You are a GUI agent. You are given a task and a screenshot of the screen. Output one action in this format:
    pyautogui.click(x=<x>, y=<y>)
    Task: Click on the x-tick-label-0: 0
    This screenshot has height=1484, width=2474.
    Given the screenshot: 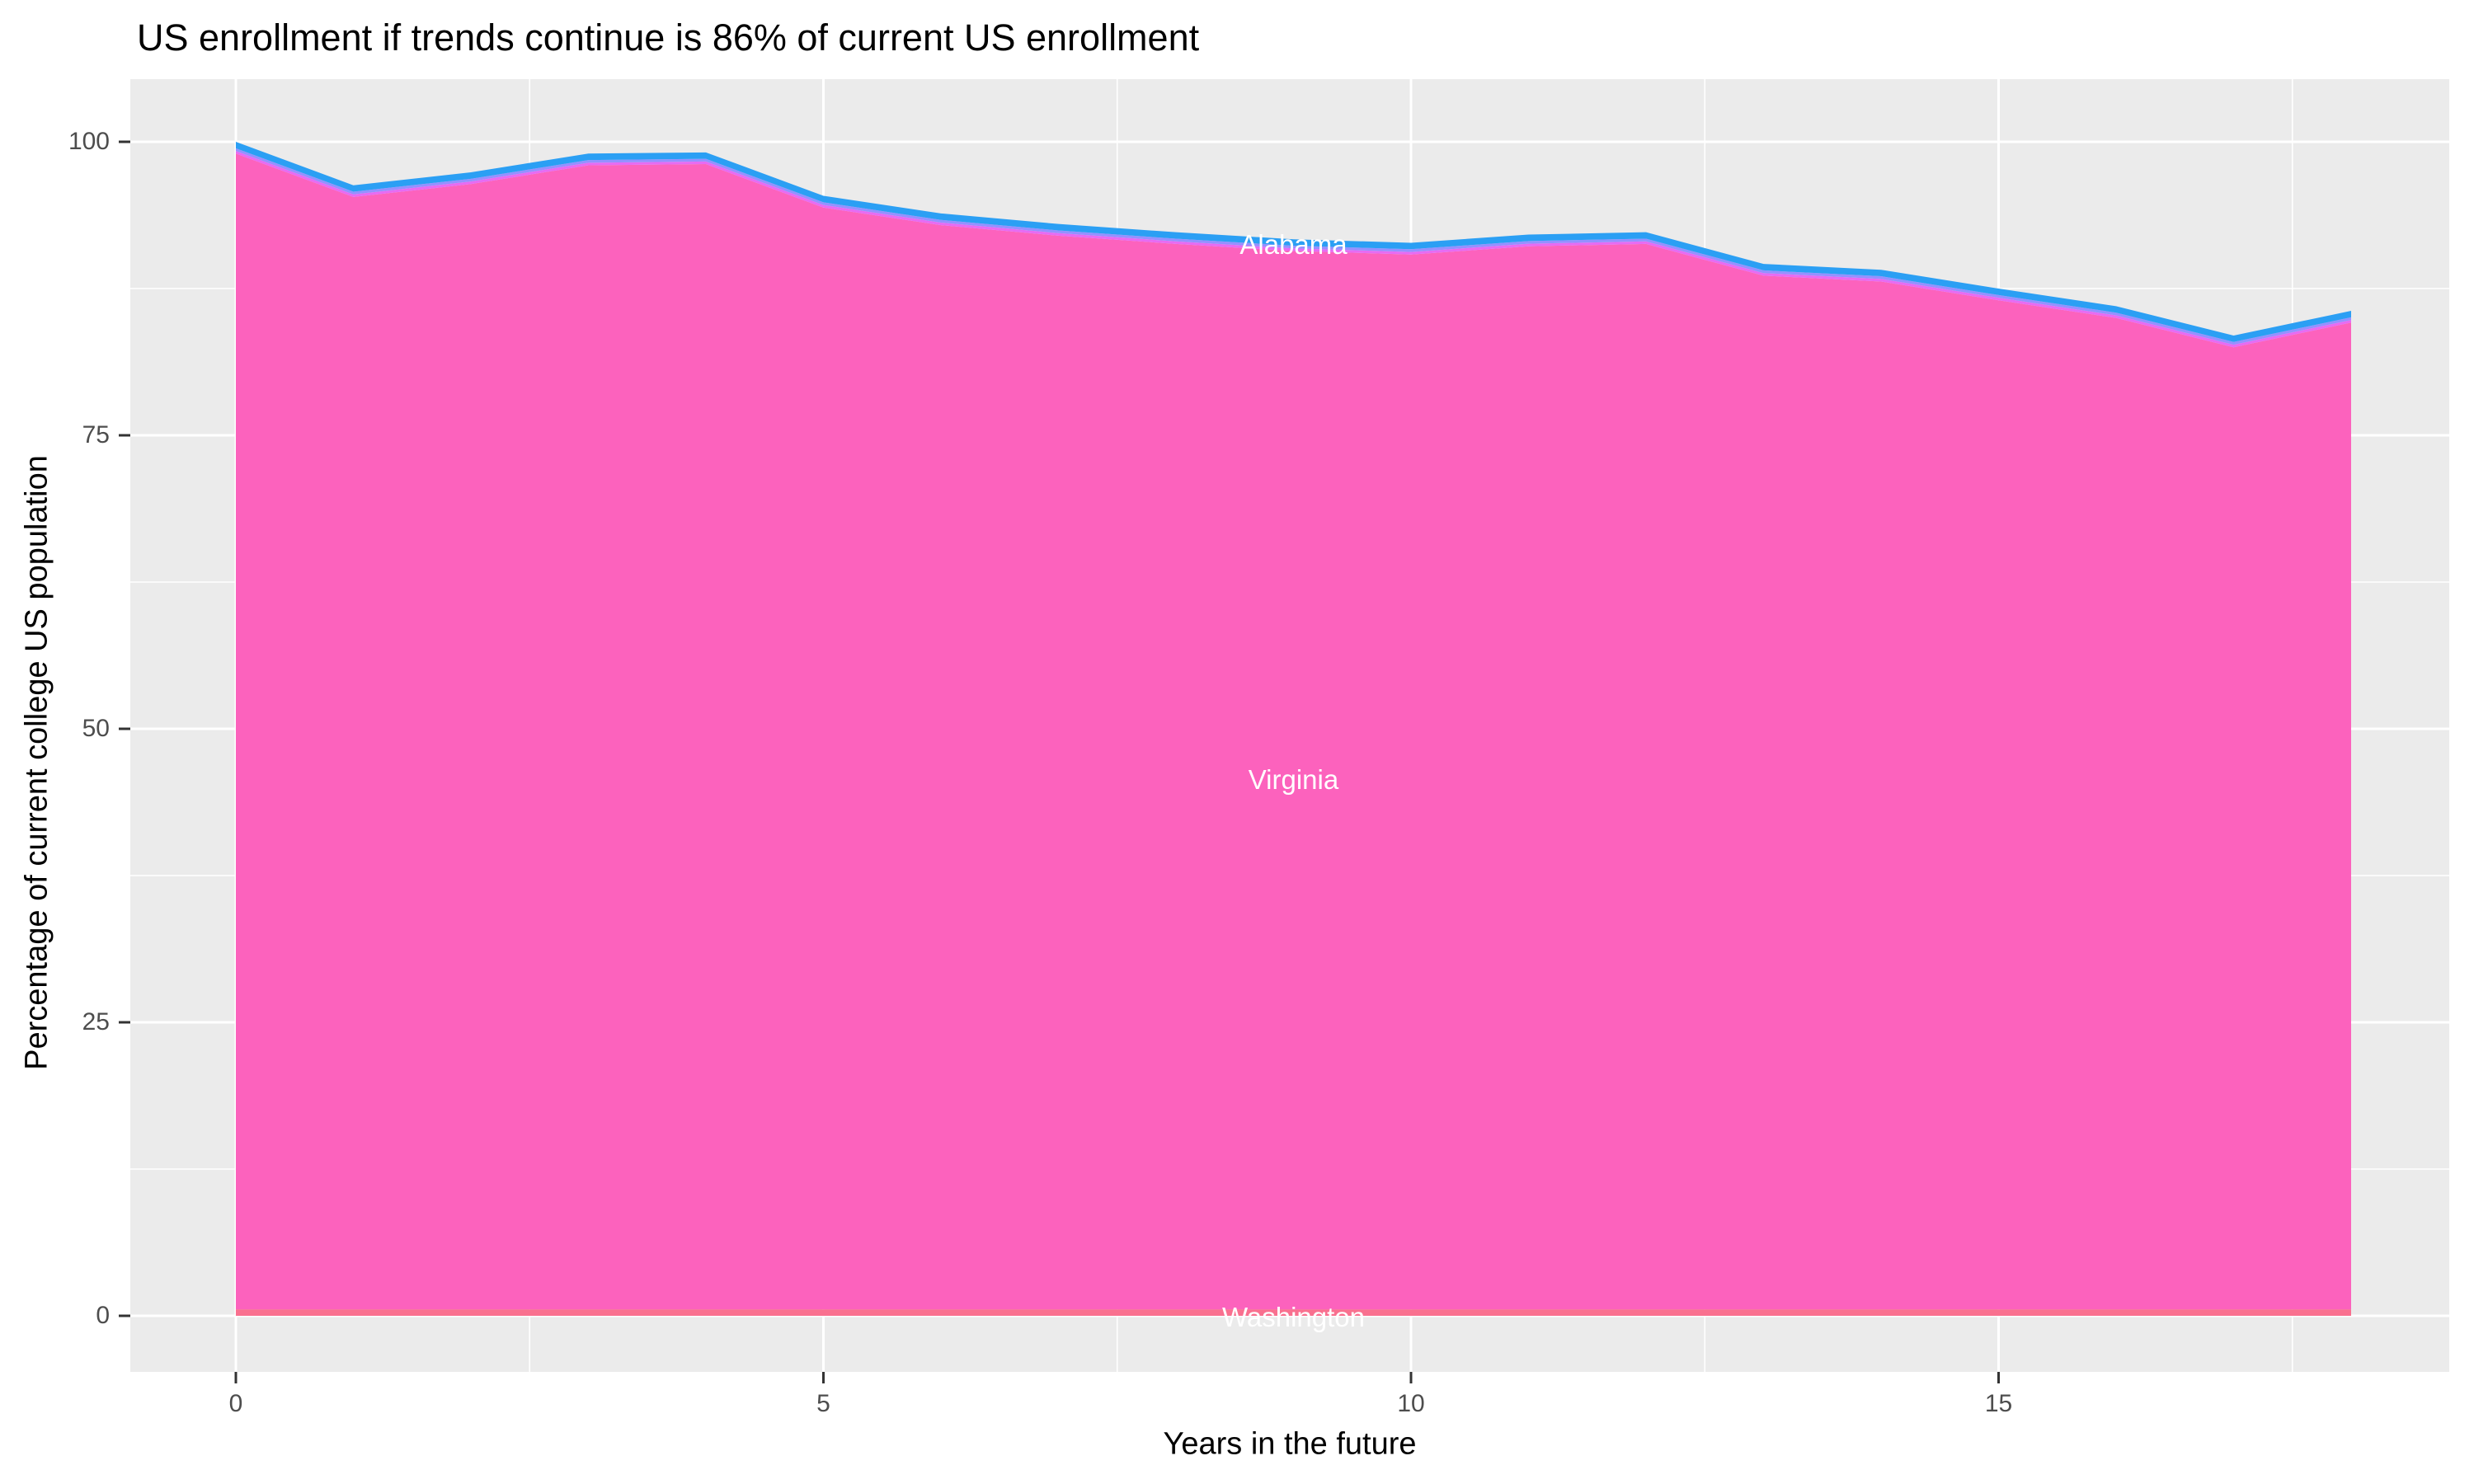 What is the action you would take?
    pyautogui.click(x=235, y=1403)
    